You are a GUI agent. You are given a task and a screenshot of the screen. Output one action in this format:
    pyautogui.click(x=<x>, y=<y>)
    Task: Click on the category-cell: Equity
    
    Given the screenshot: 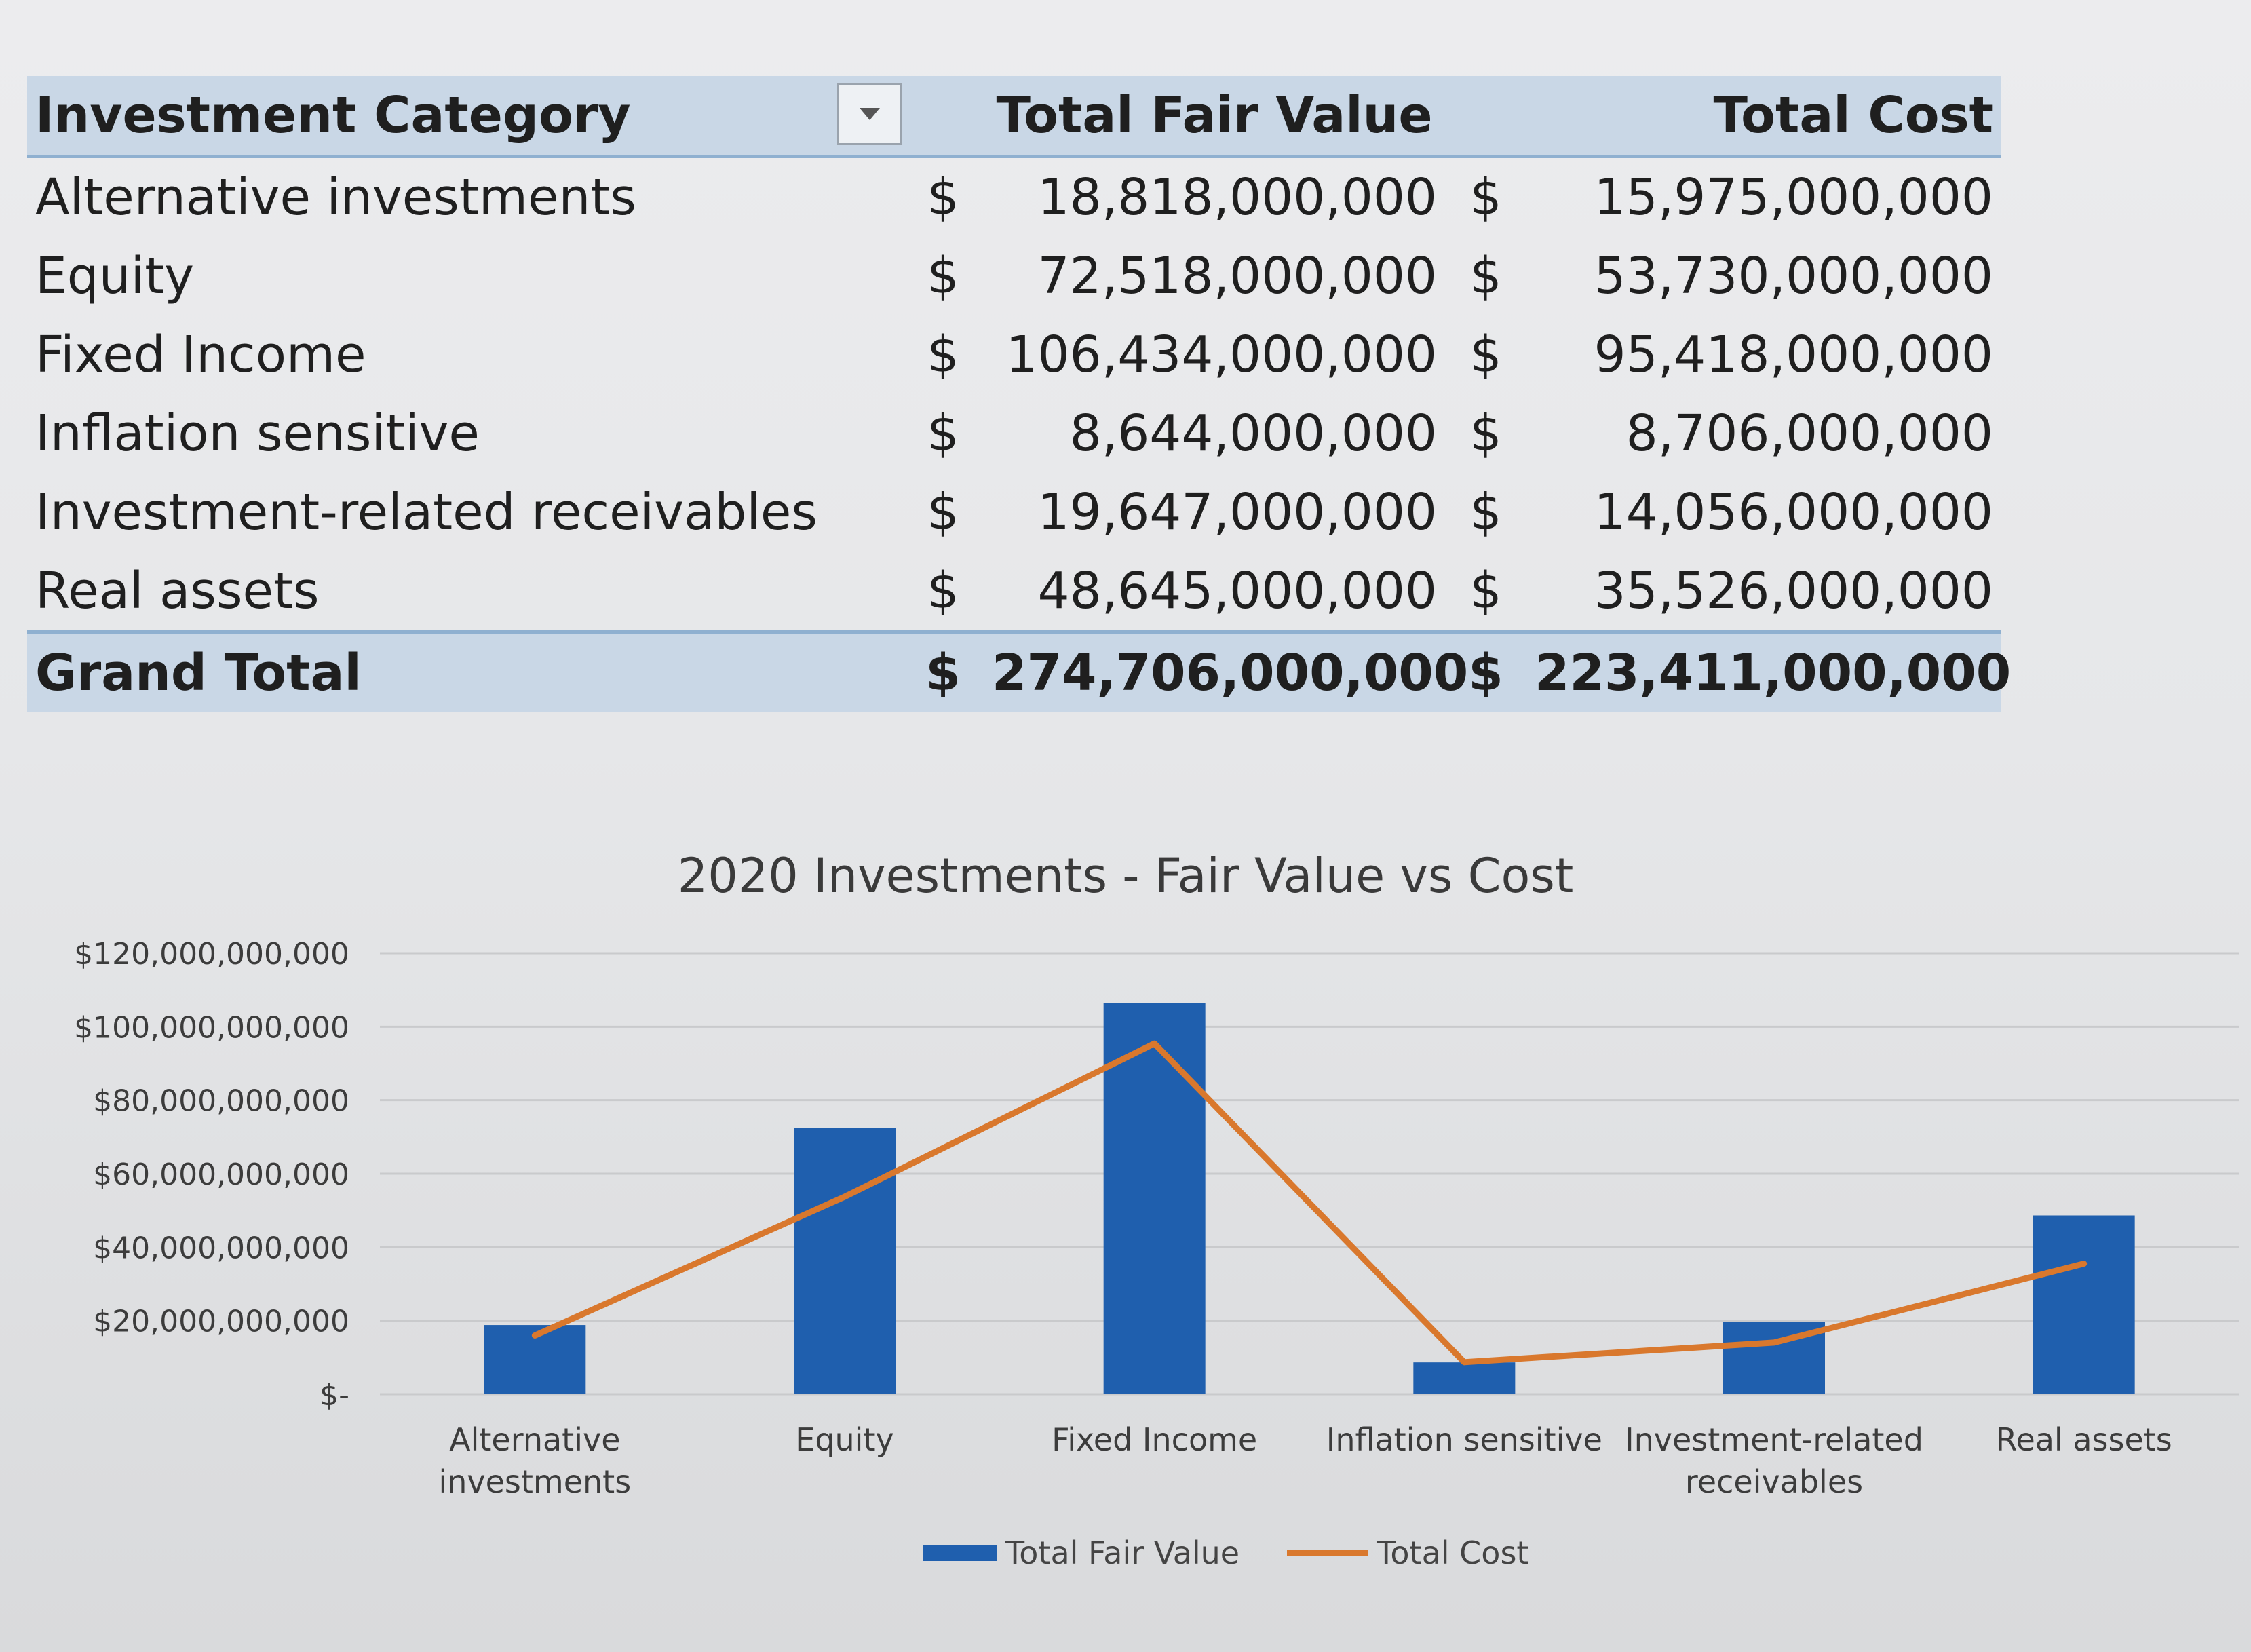 What is the action you would take?
    pyautogui.click(x=114, y=276)
    